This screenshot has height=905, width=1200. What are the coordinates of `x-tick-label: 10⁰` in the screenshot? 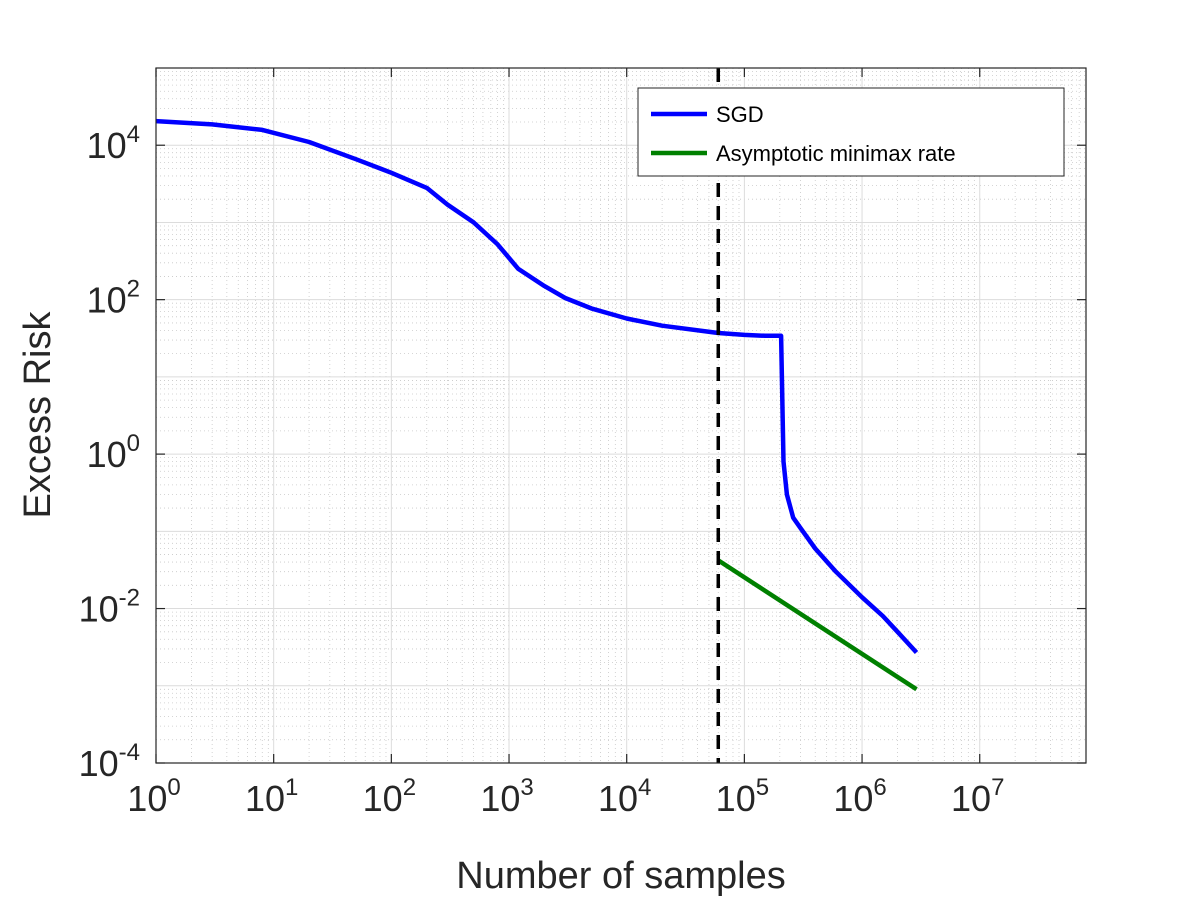 It's located at (153, 796).